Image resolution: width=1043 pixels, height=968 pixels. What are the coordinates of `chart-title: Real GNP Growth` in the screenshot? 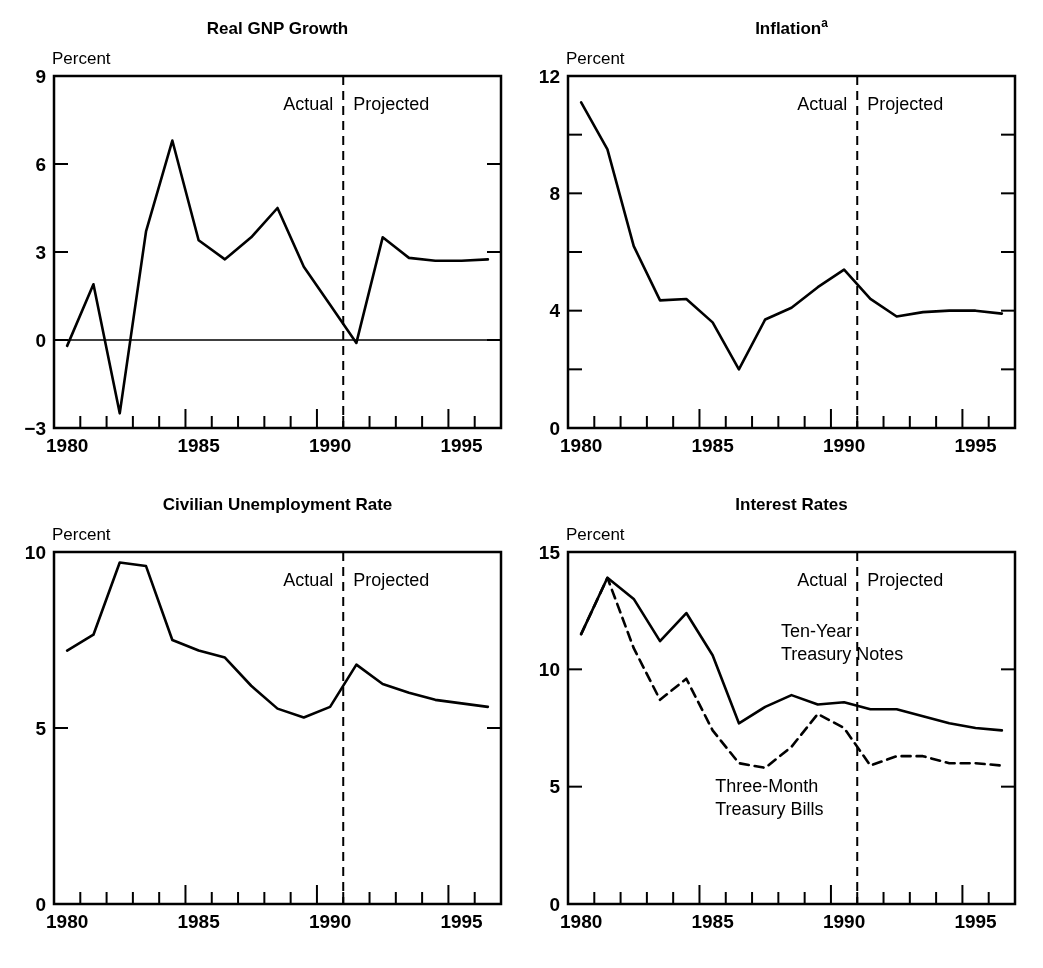 It's located at (277, 28).